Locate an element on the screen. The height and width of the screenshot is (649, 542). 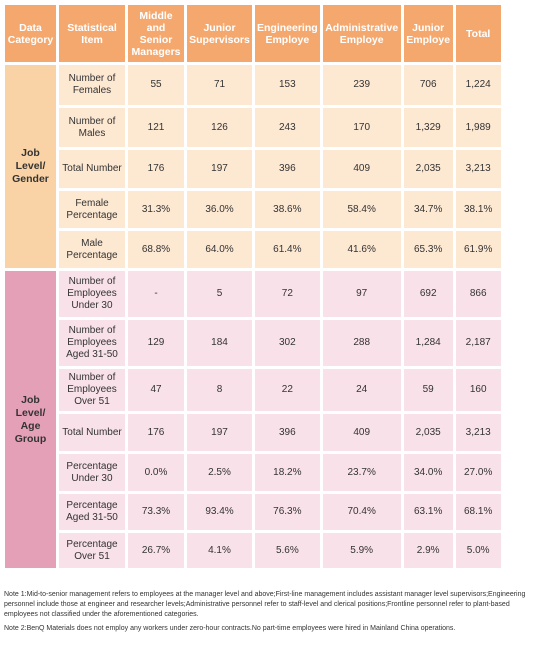
value-cell: 239 is located at coordinates (361, 85).